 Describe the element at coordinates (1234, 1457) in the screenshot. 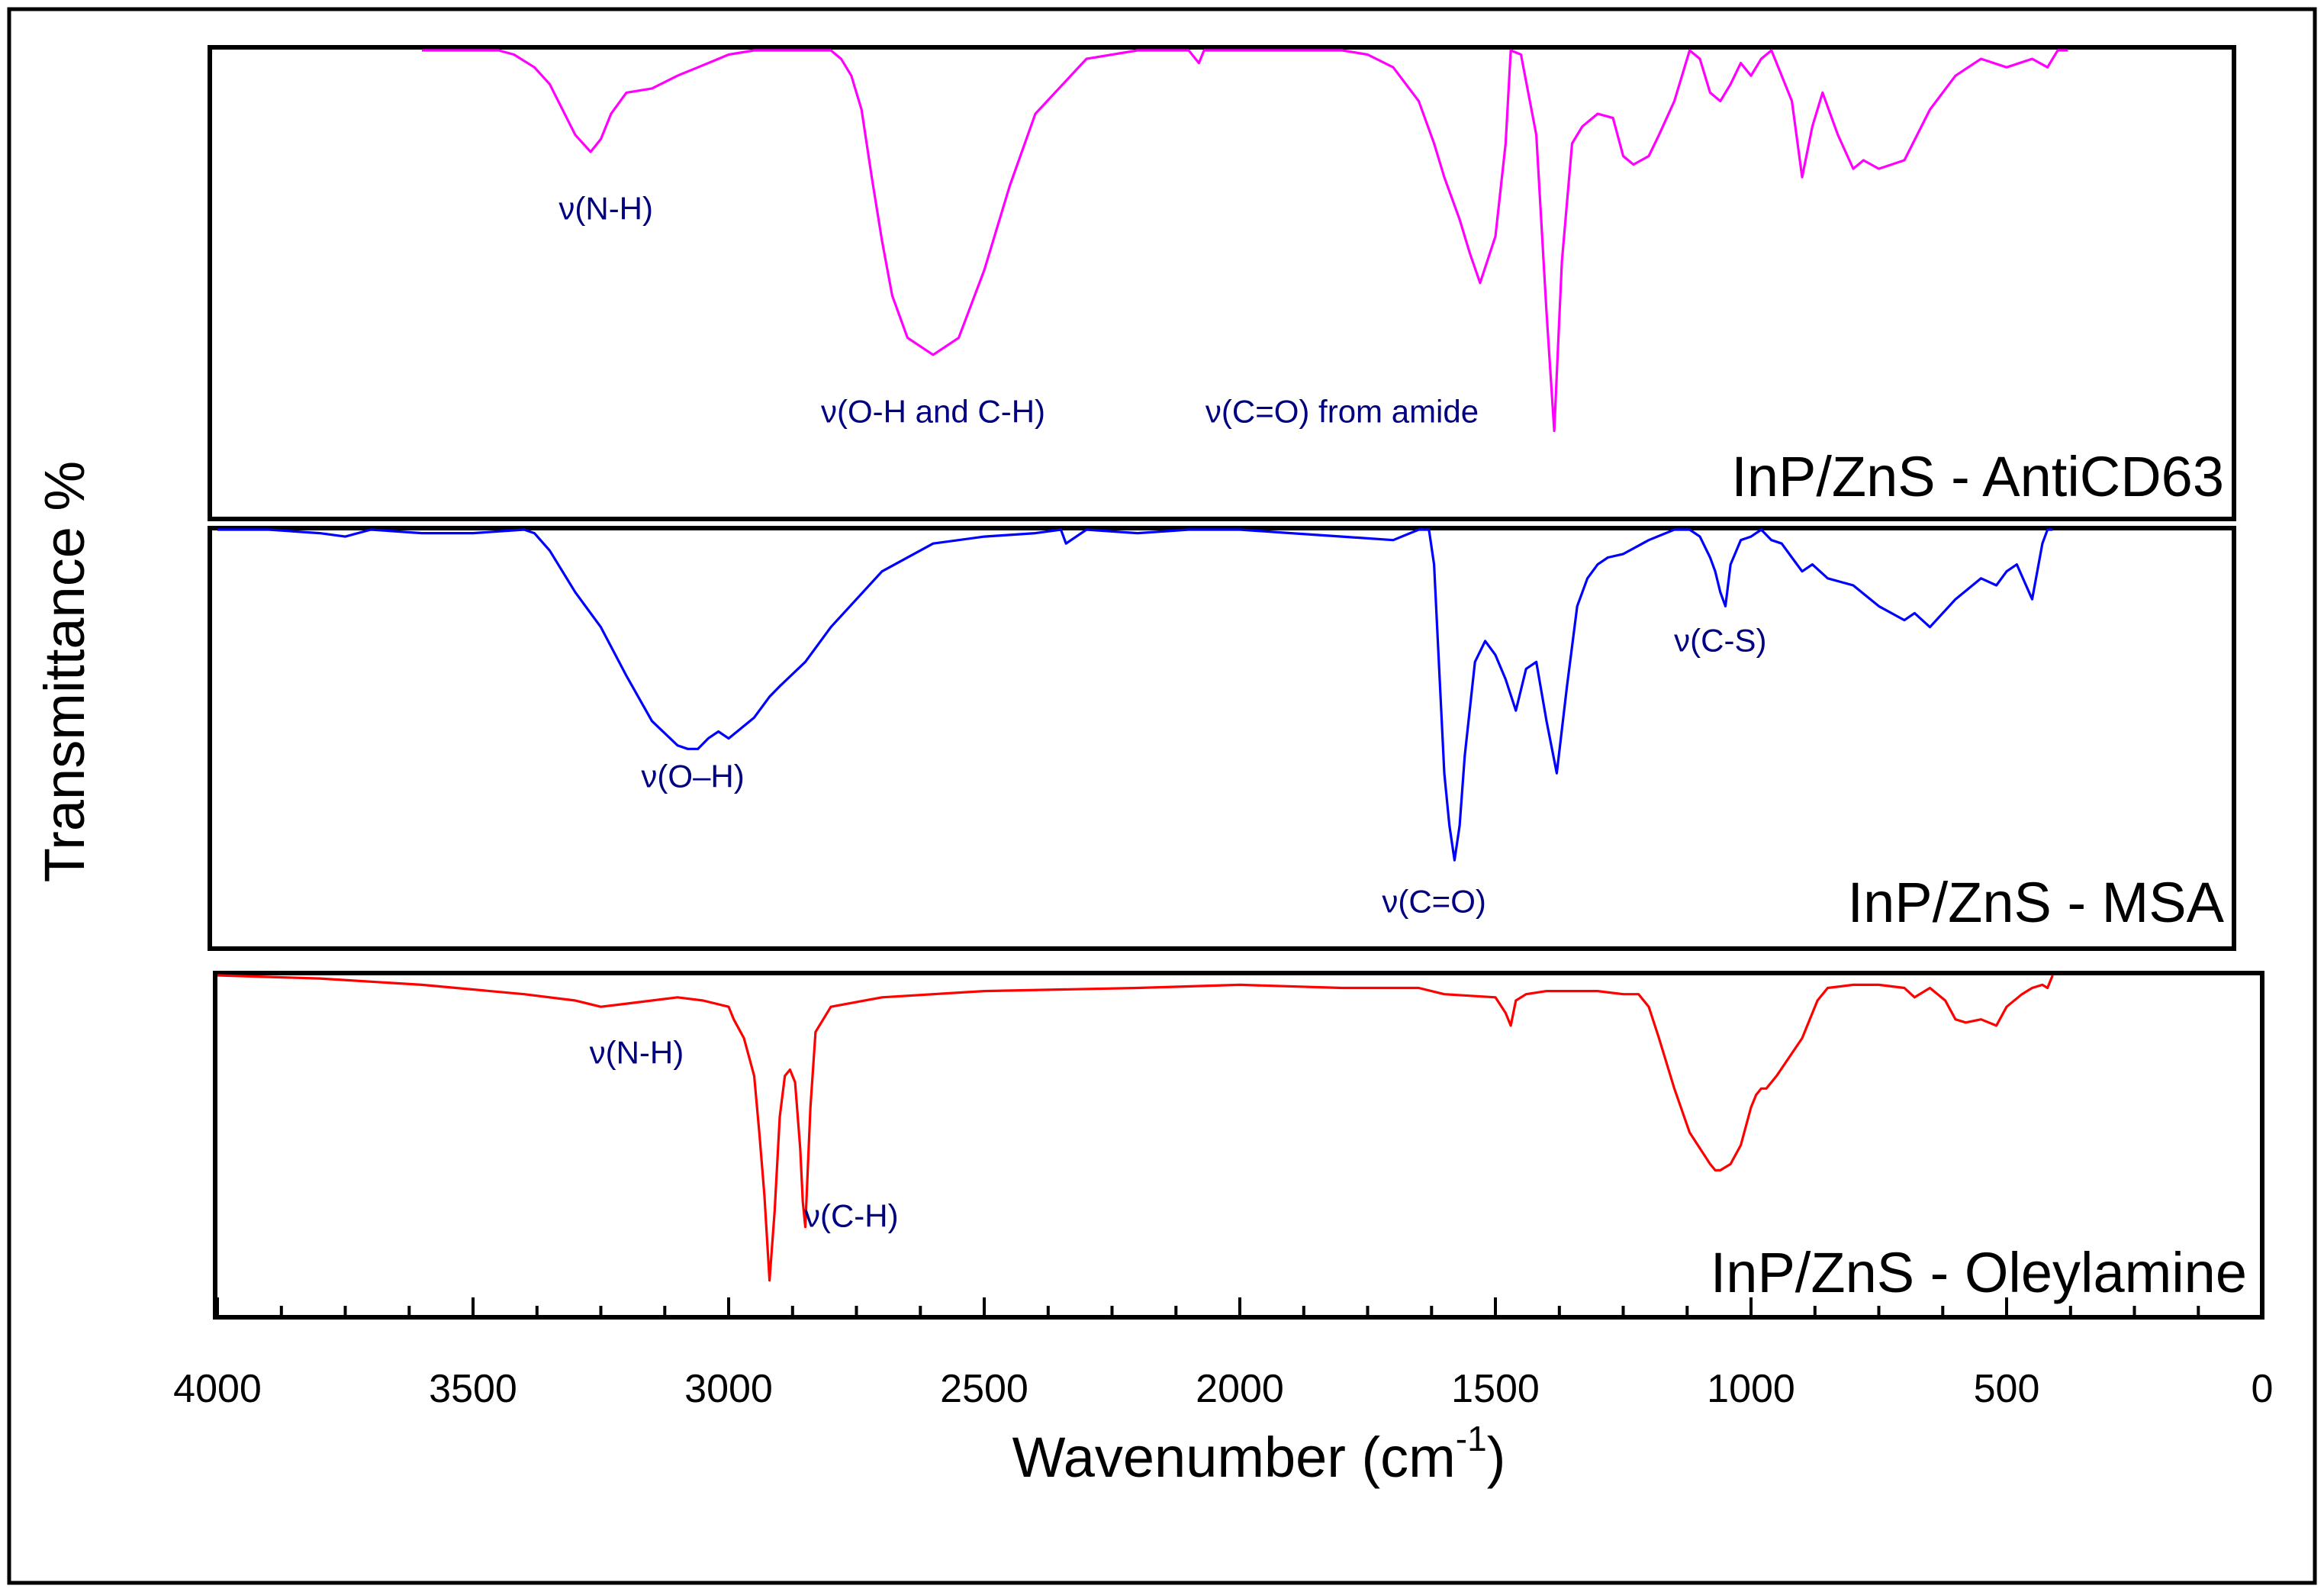

I see `x-axis-label-main: Wavenumber (cm` at that location.